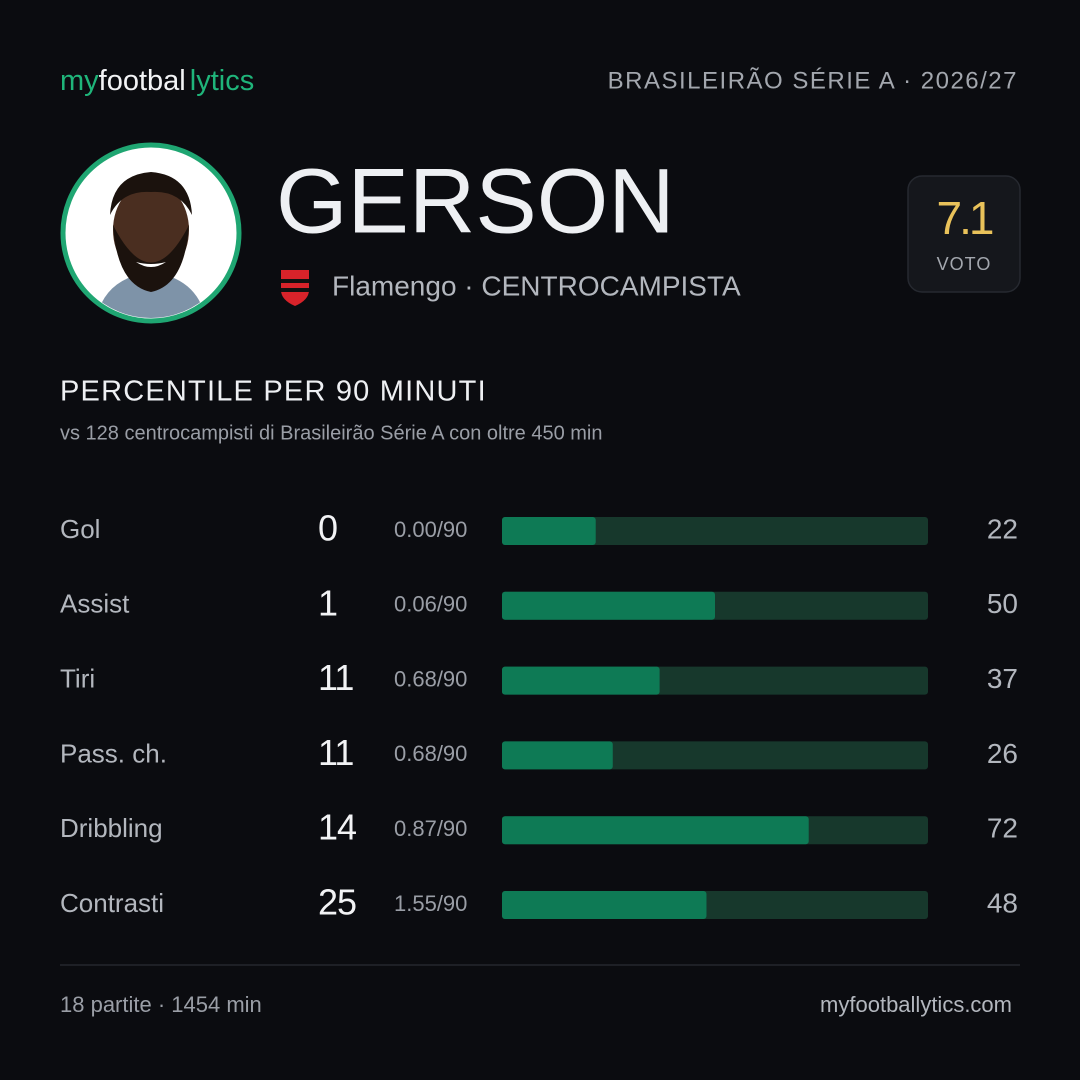  Describe the element at coordinates (111, 828) in the screenshot. I see `stat-label: Dribbling` at that location.